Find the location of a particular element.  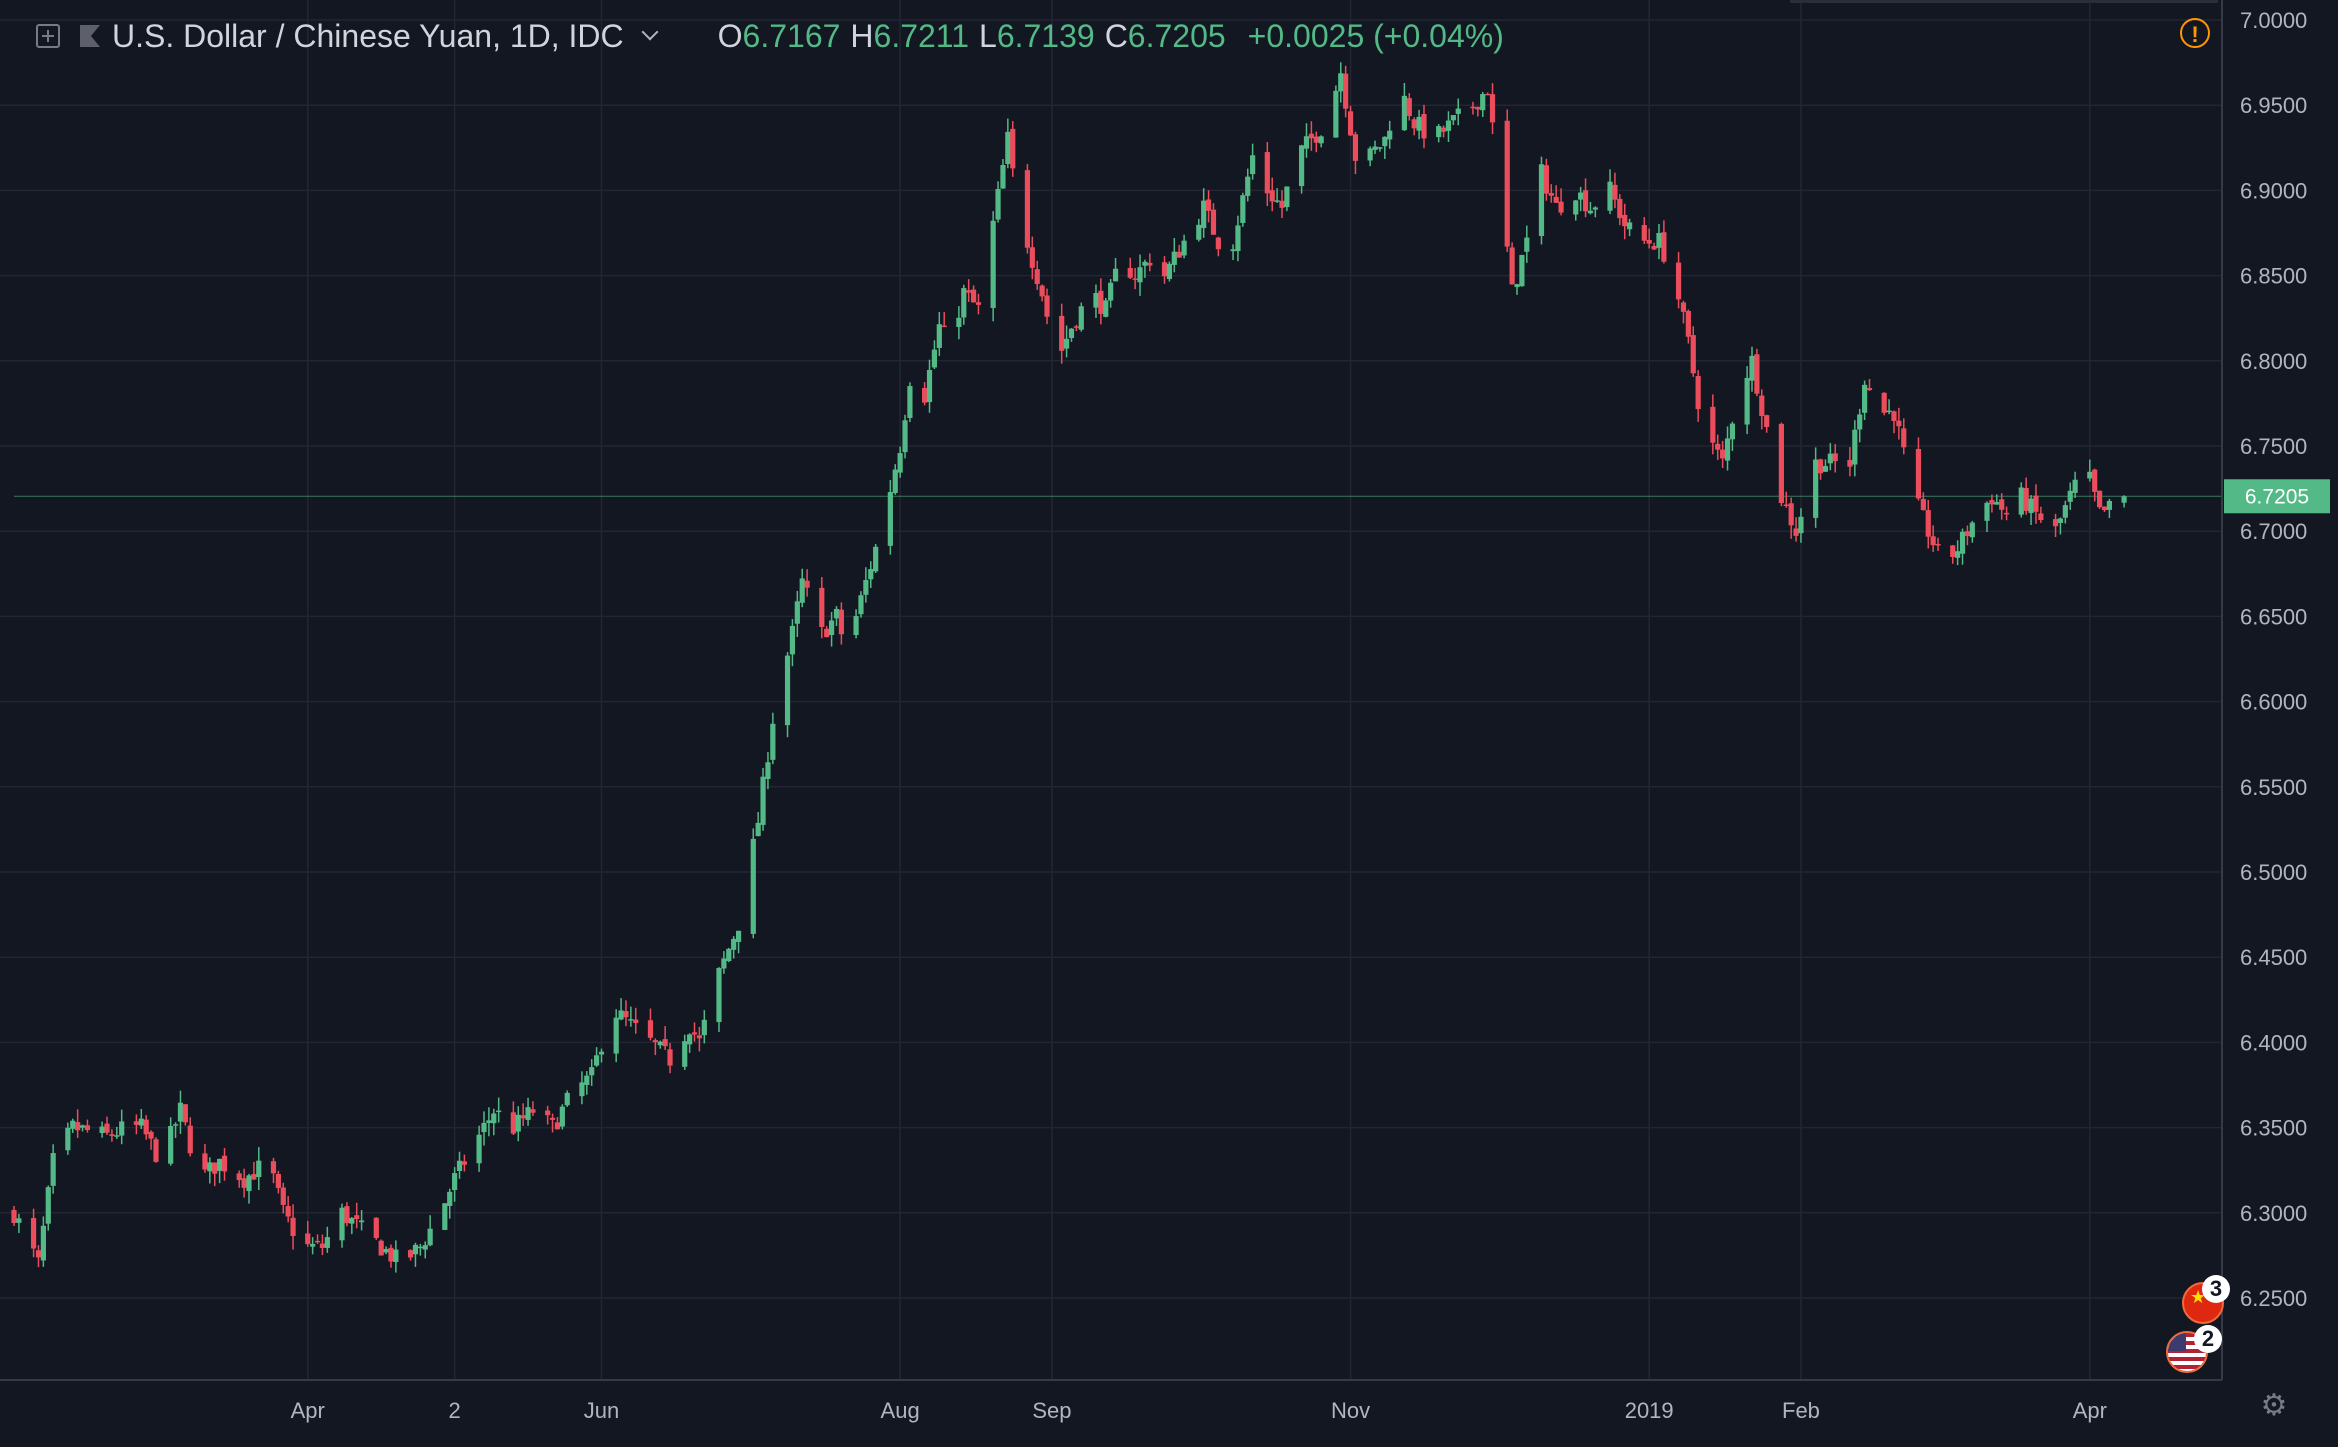

warning-icon: ! is located at coordinates (2195, 33).